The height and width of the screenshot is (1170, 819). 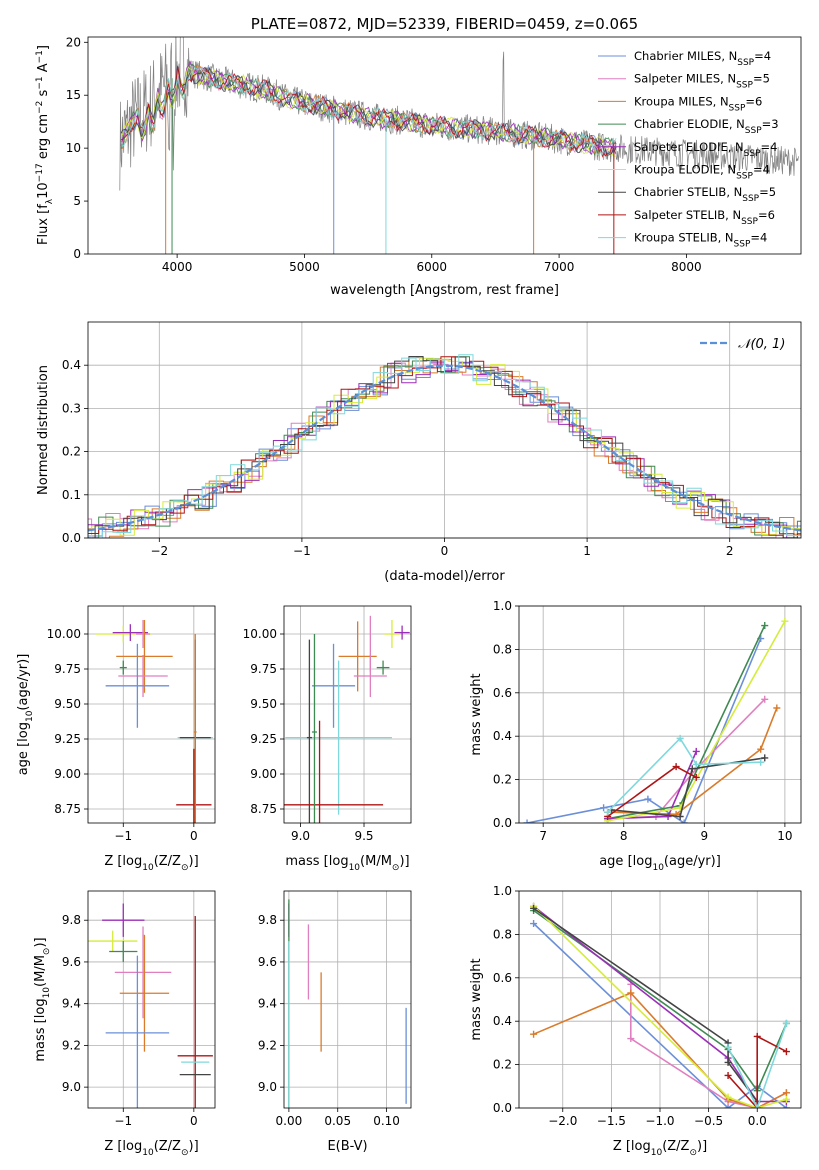 What do you see at coordinates (502, 780) in the screenshot?
I see `weight_vs_age-ytick-label: 0.2` at bounding box center [502, 780].